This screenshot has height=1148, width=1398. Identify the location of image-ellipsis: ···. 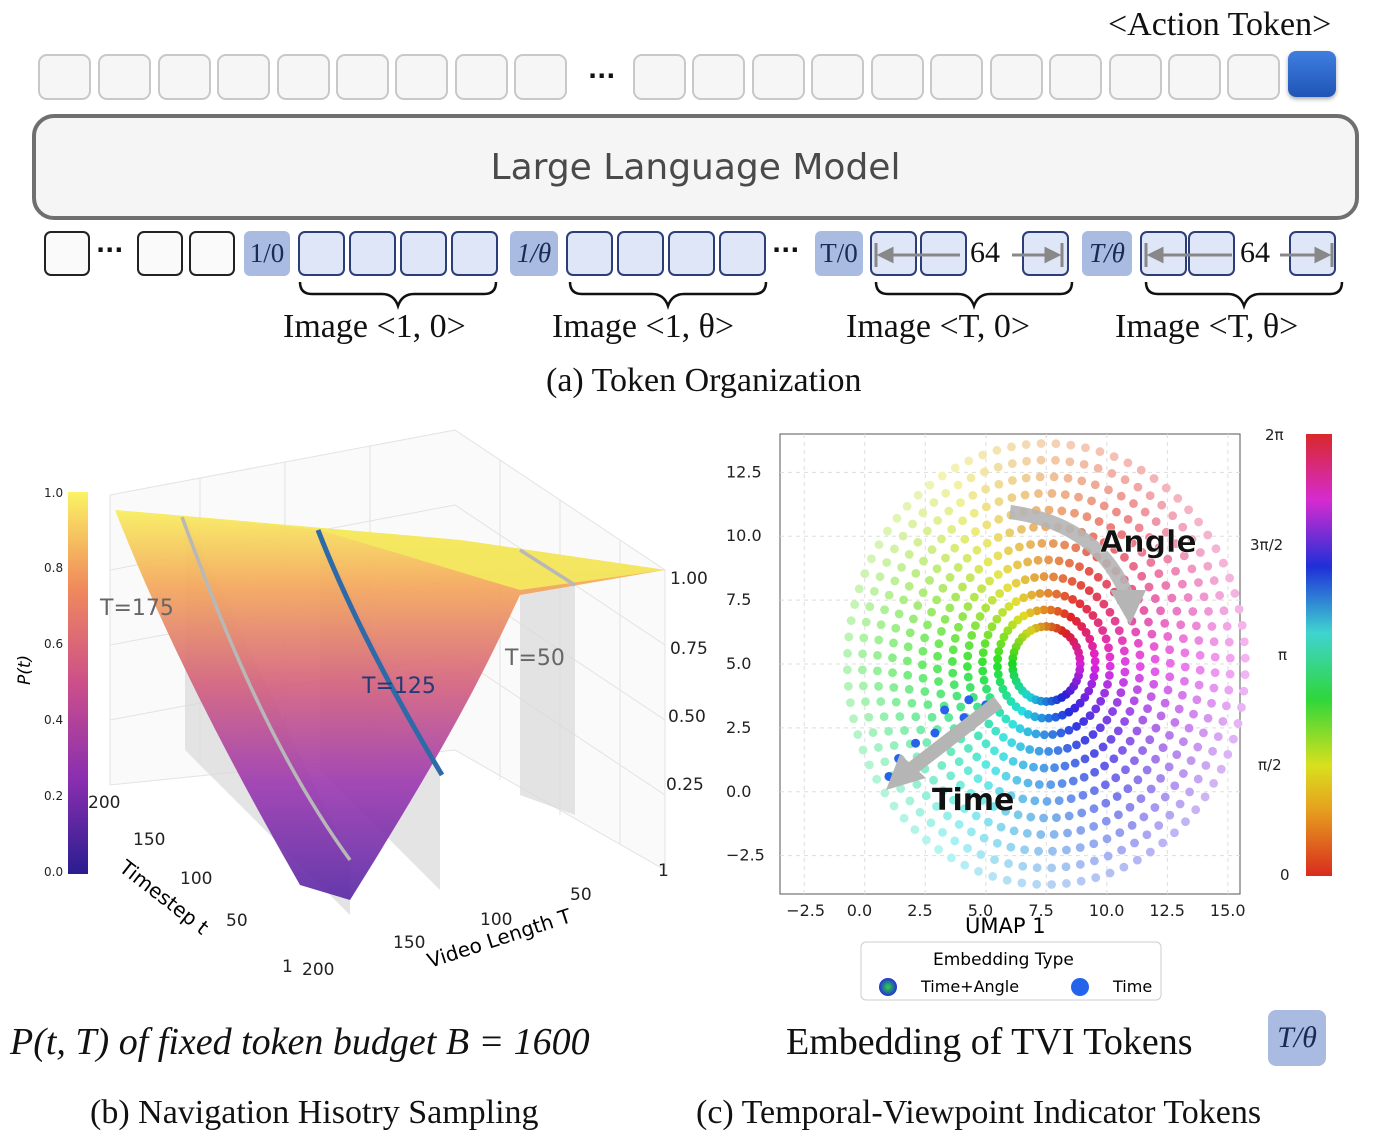
(786, 250).